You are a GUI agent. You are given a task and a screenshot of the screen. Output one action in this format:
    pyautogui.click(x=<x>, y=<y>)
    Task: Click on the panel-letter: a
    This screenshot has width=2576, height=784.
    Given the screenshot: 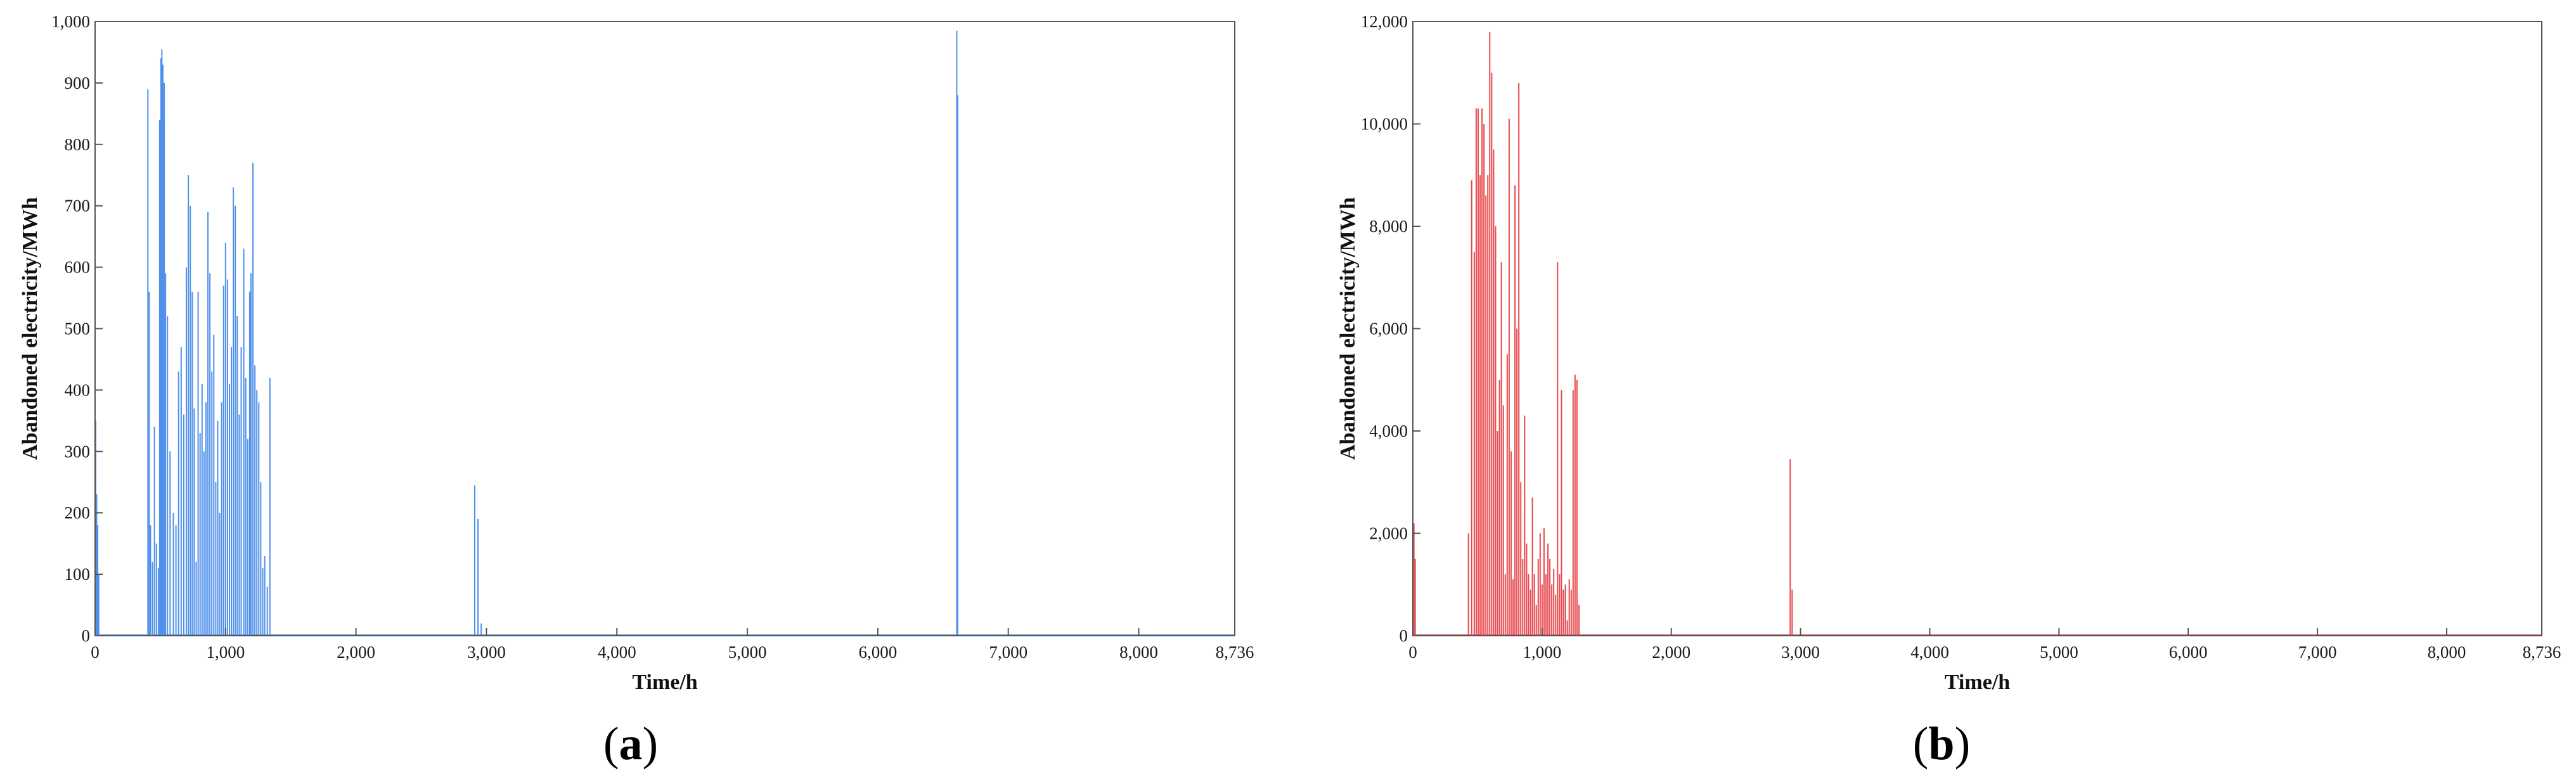 What is the action you would take?
    pyautogui.click(x=631, y=744)
    